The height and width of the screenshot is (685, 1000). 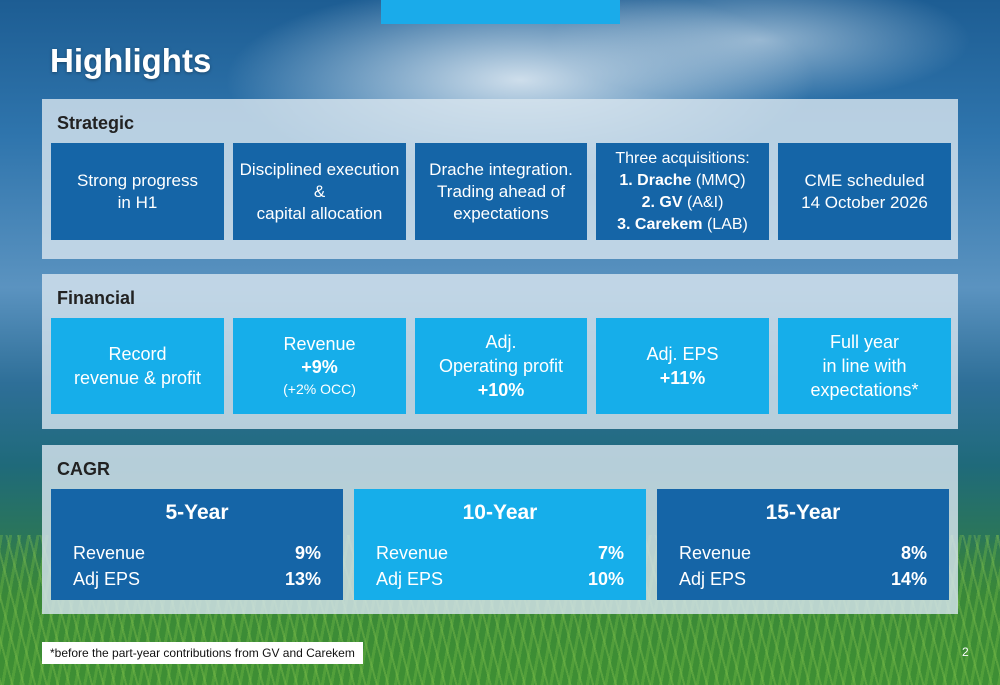 I want to click on page-number: 2, so click(x=965, y=652).